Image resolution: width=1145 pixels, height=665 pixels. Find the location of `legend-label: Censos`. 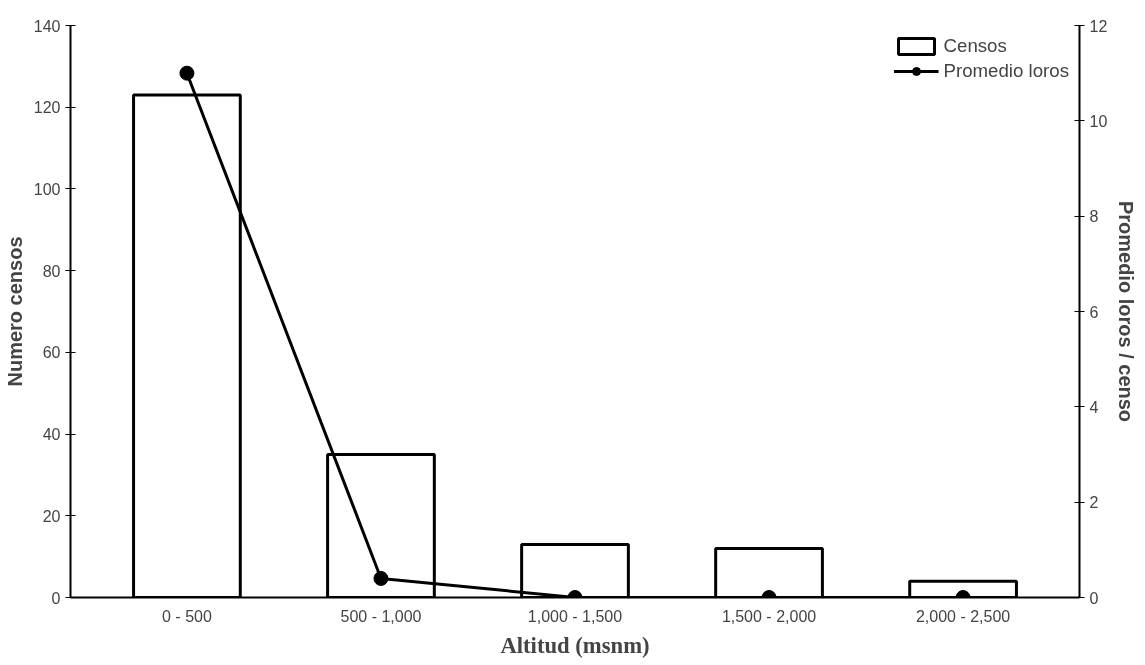

legend-label: Censos is located at coordinates (975, 46).